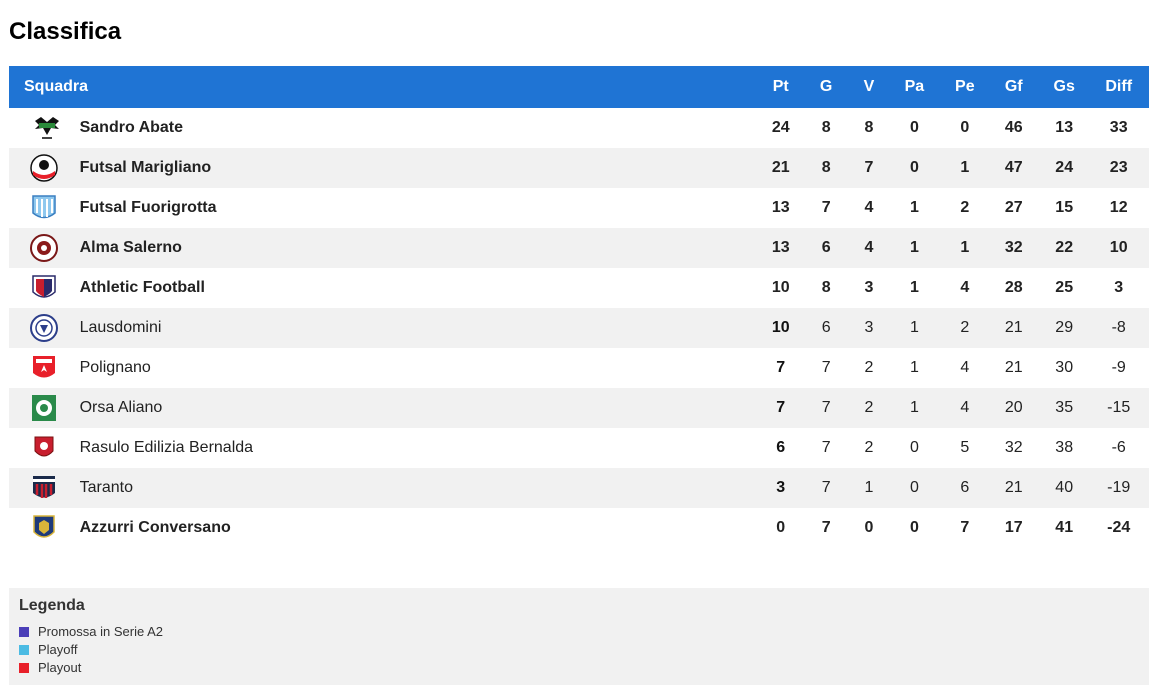 The width and height of the screenshot is (1161, 686). I want to click on team-name-link: Futsal Fuorigrotta, so click(148, 207).